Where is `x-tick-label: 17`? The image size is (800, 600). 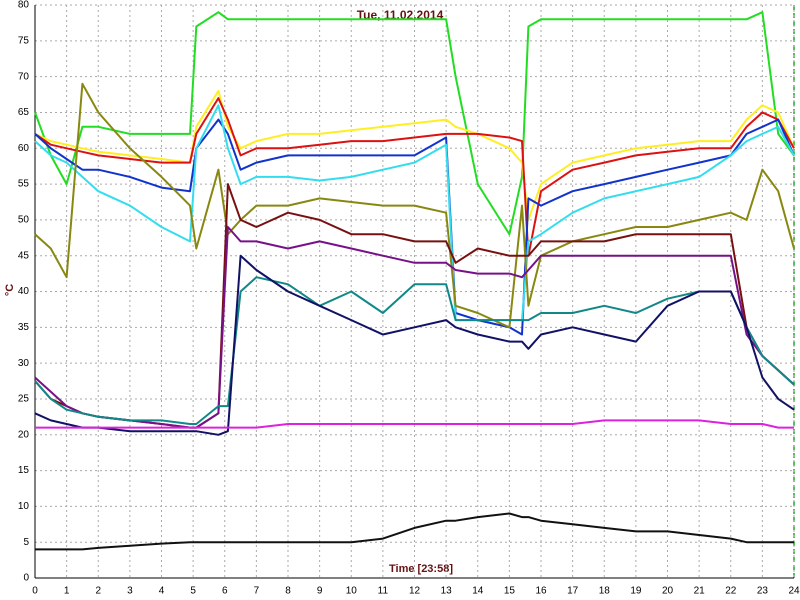 x-tick-label: 17 is located at coordinates (573, 591).